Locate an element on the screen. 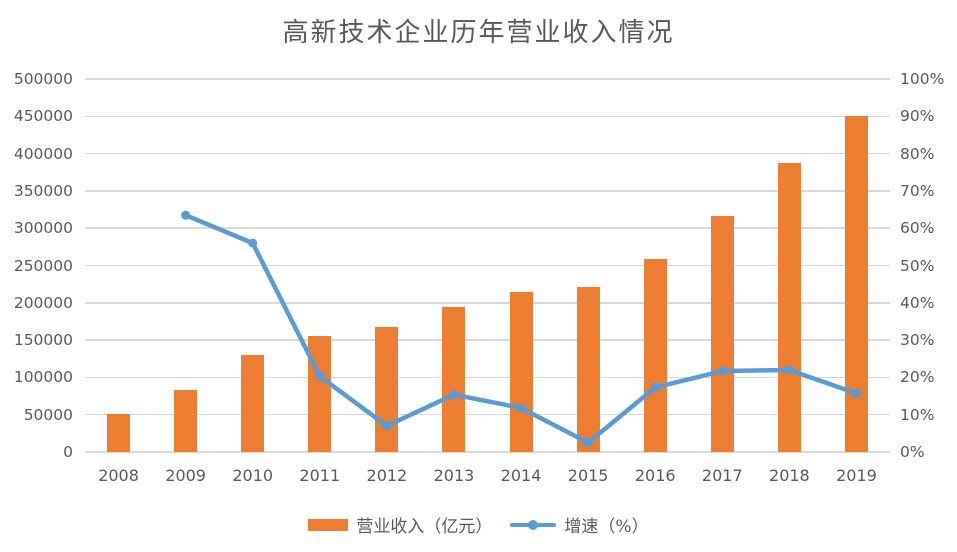 Image resolution: width=957 pixels, height=552 pixels. y-axis-tick-right: 60% is located at coordinates (917, 228).